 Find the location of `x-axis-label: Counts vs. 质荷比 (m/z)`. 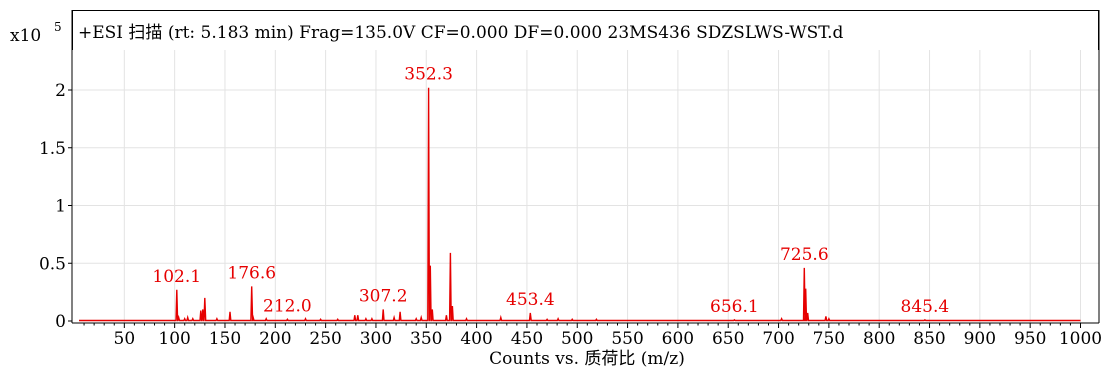

x-axis-label: Counts vs. 质荷比 (m/z) is located at coordinates (587, 359).